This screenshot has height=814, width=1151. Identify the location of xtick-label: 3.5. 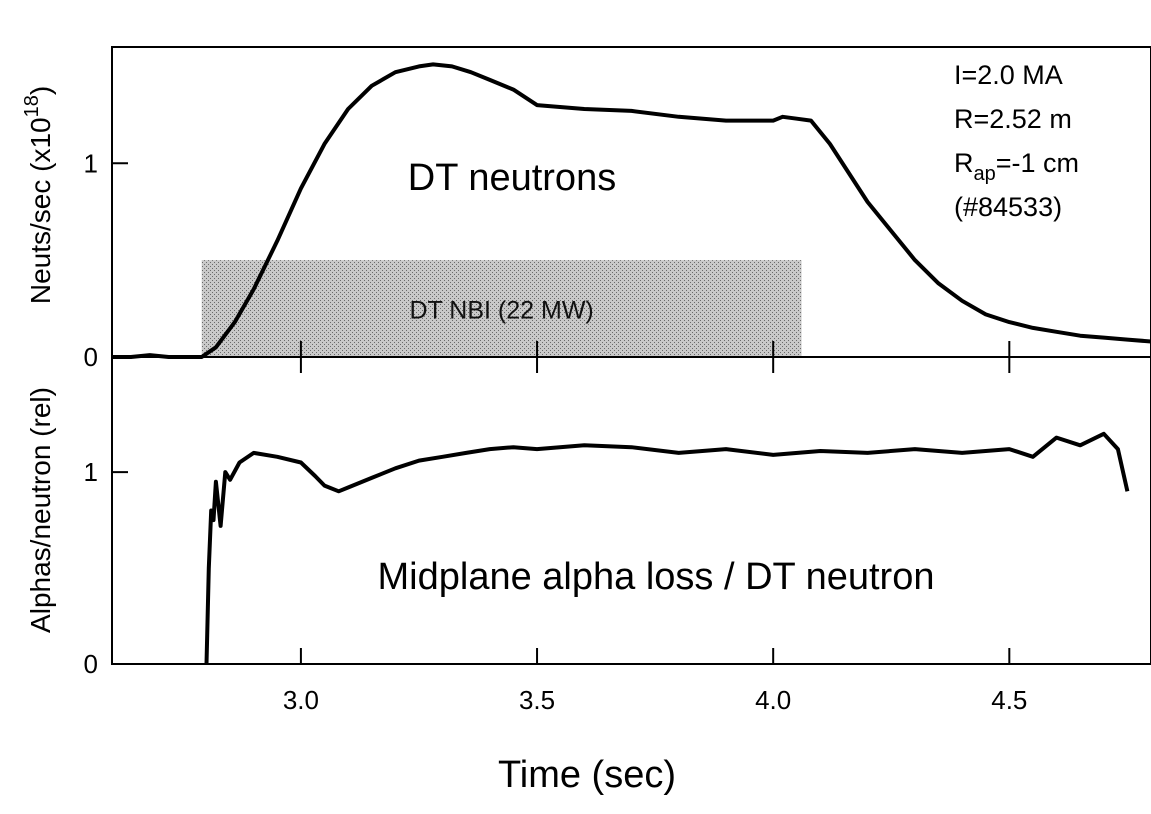
(537, 700).